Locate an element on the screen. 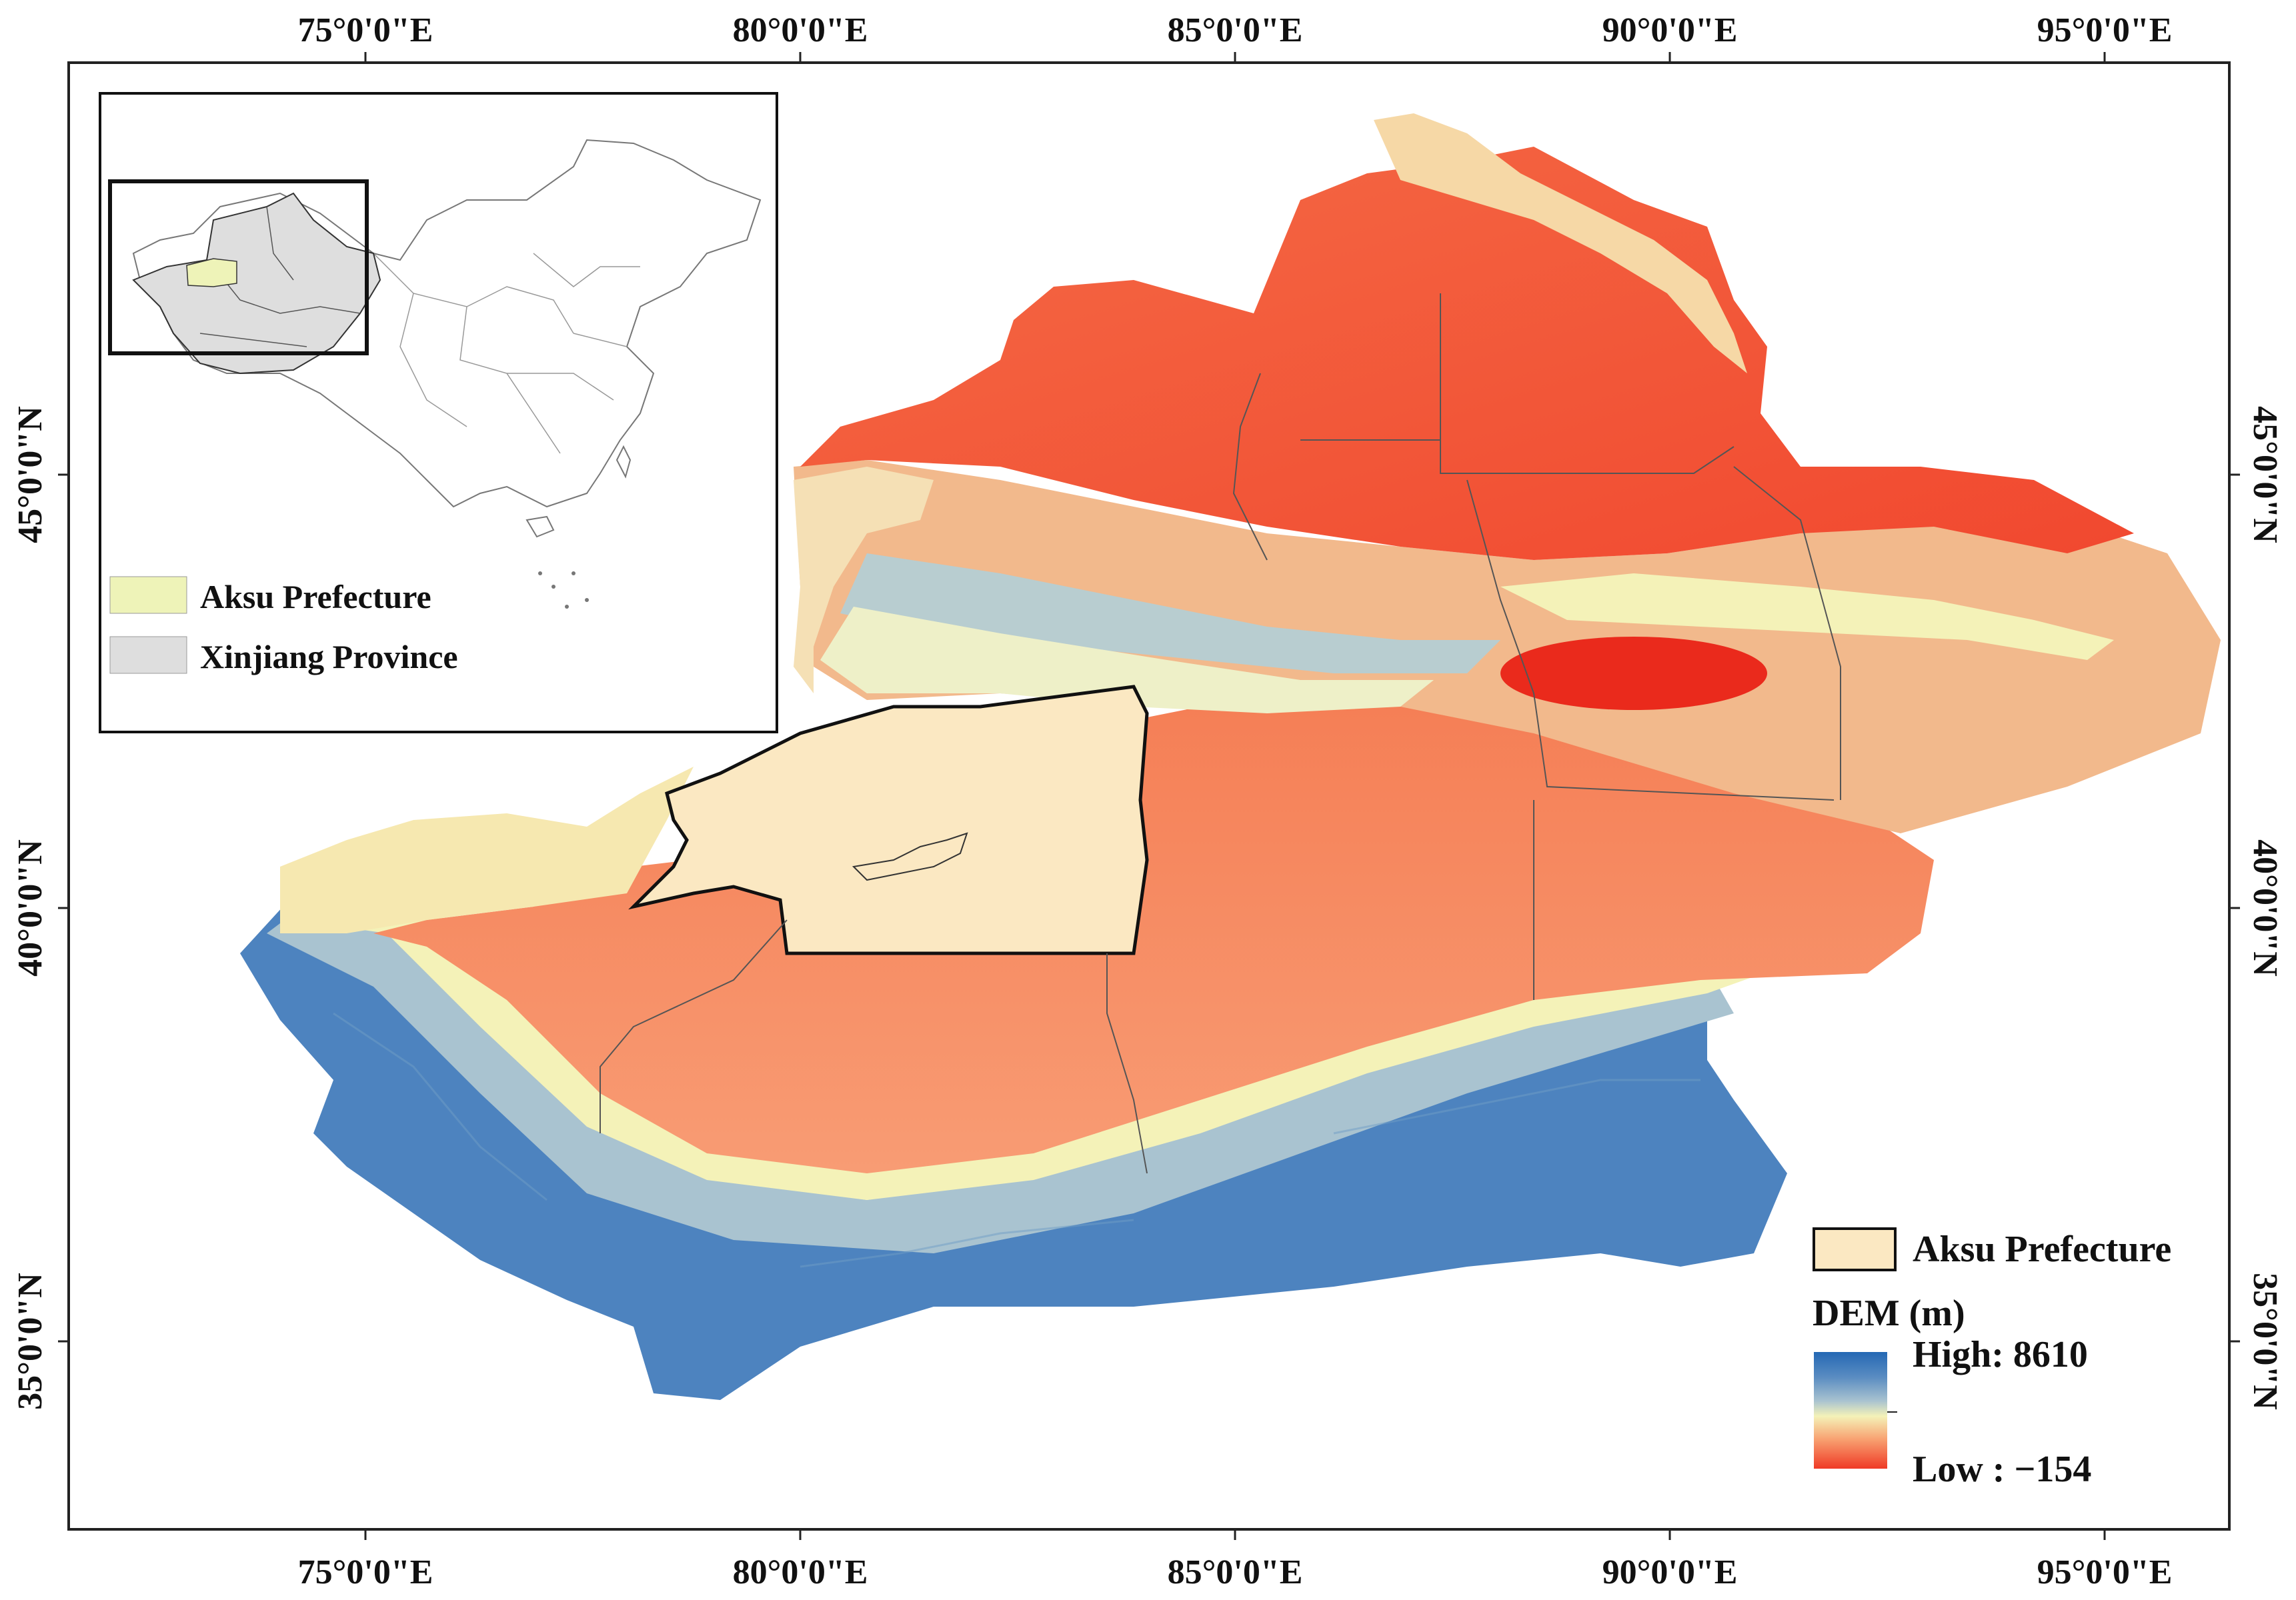 This screenshot has width=2296, height=1600. bottom-label-80: 80°0'0"E is located at coordinates (800, 1572).